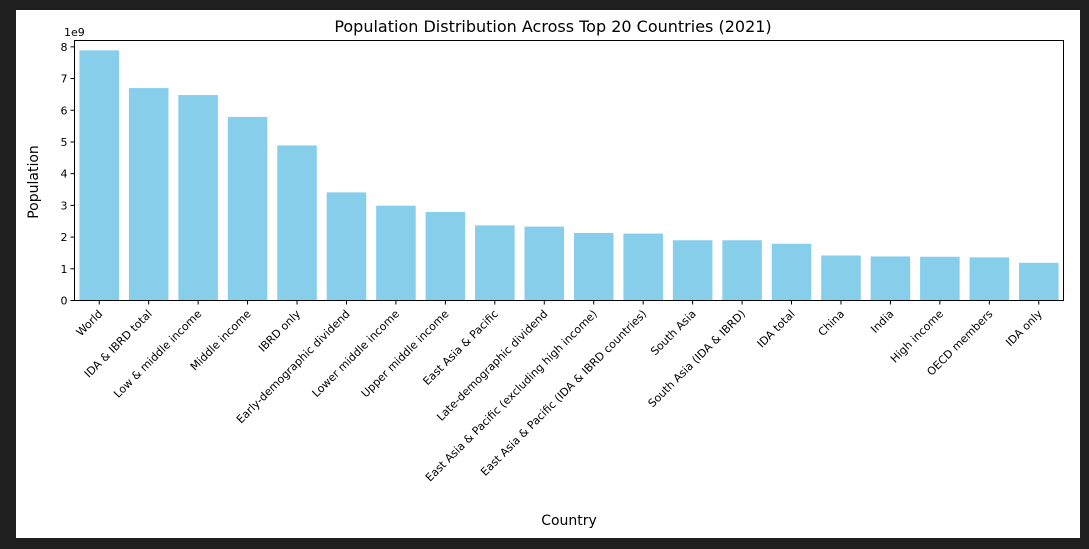 The height and width of the screenshot is (549, 1089). What do you see at coordinates (569, 521) in the screenshot?
I see `x-axis-label: Country` at bounding box center [569, 521].